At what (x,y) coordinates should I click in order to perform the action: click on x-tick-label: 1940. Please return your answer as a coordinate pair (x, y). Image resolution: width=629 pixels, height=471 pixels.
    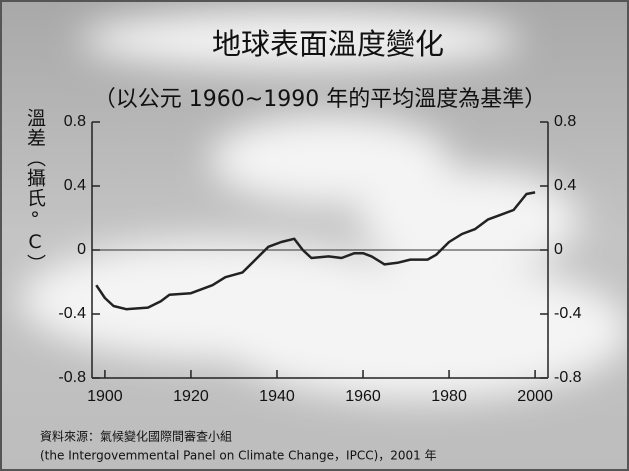
    Looking at the image, I should click on (277, 396).